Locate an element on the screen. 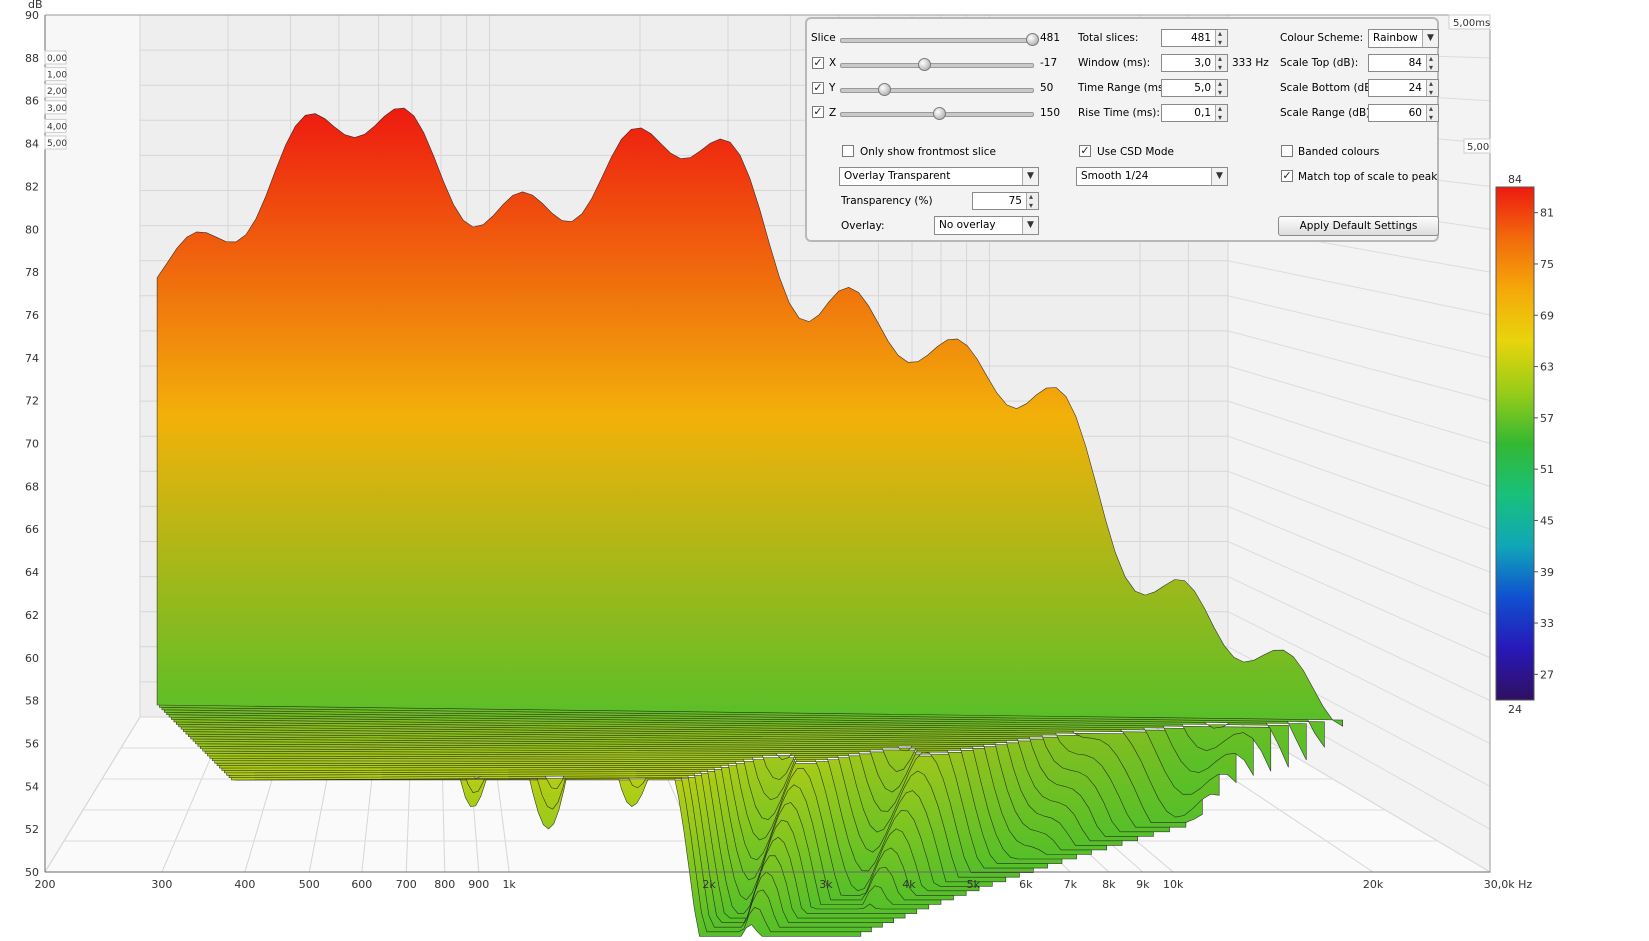 The image size is (1649, 941). window-value: 3,0 is located at coordinates (1202, 63).